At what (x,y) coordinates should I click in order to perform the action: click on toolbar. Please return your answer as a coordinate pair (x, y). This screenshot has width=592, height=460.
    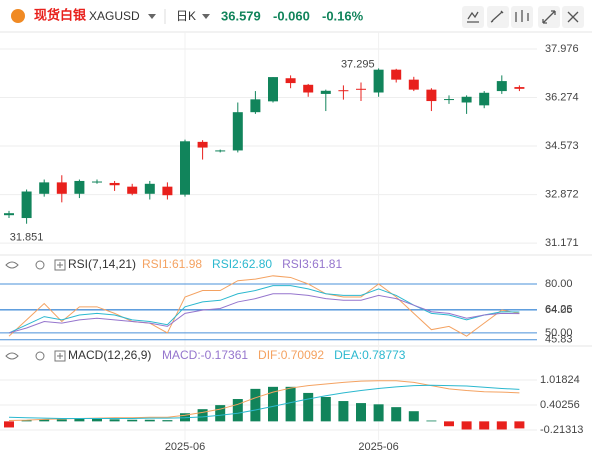
    Looking at the image, I should click on (523, 17).